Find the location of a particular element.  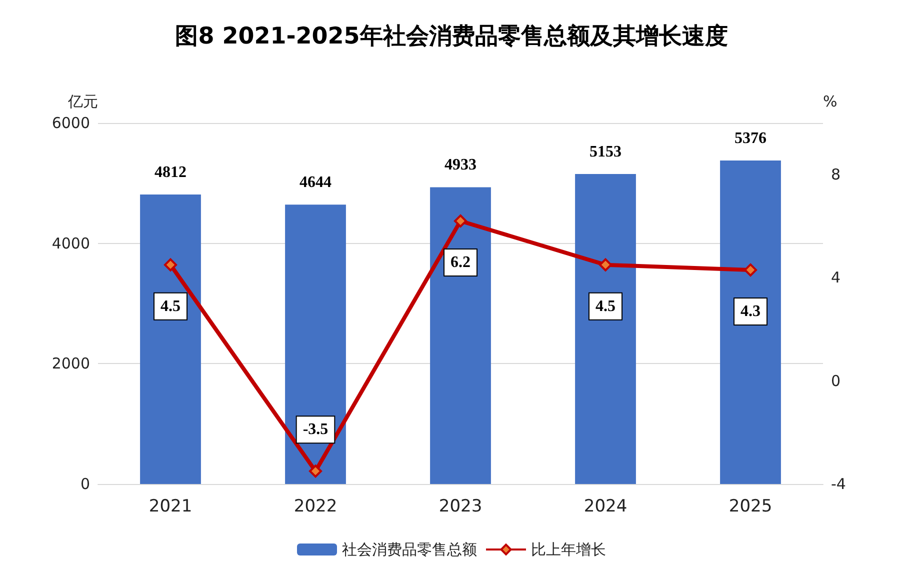

y2-tick-label: 8 is located at coordinates (836, 175).